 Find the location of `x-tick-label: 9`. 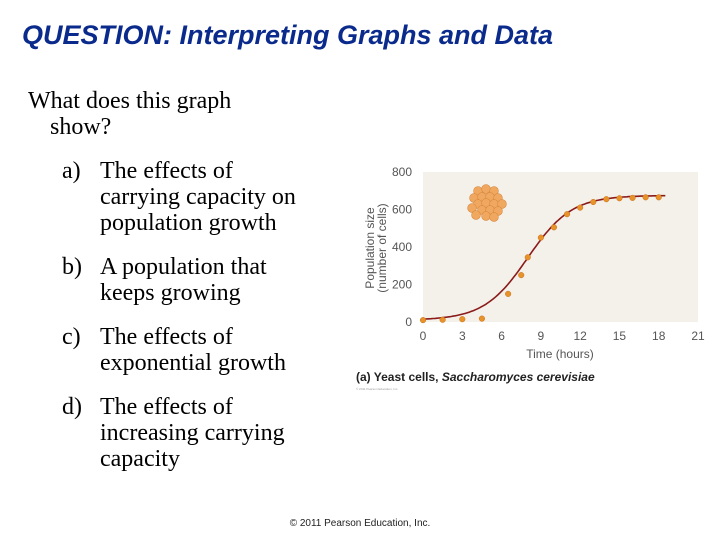

x-tick-label: 9 is located at coordinates (541, 336).